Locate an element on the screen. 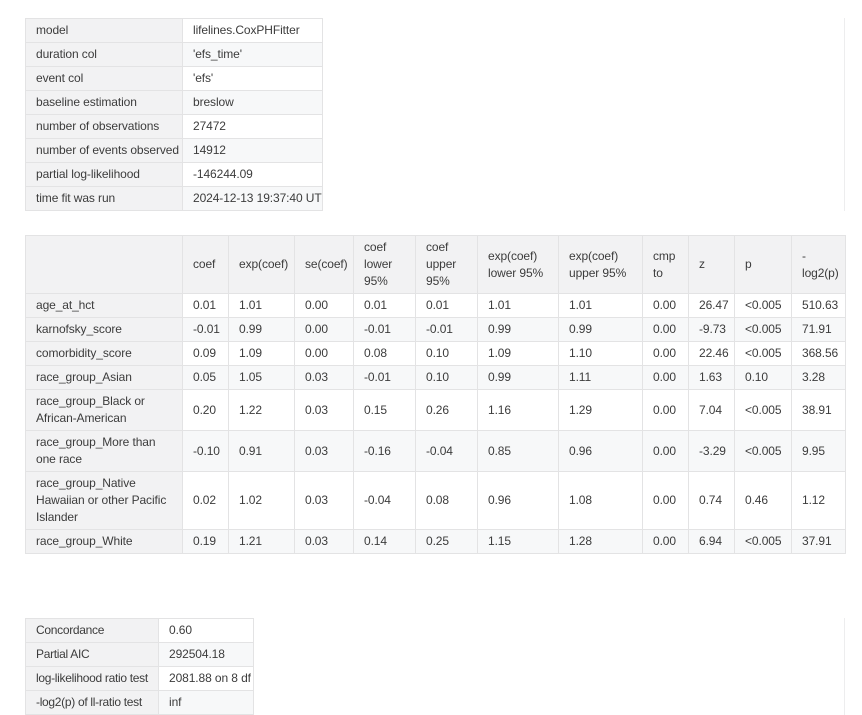 This screenshot has height=715, width=862. row-label: model is located at coordinates (104, 30).